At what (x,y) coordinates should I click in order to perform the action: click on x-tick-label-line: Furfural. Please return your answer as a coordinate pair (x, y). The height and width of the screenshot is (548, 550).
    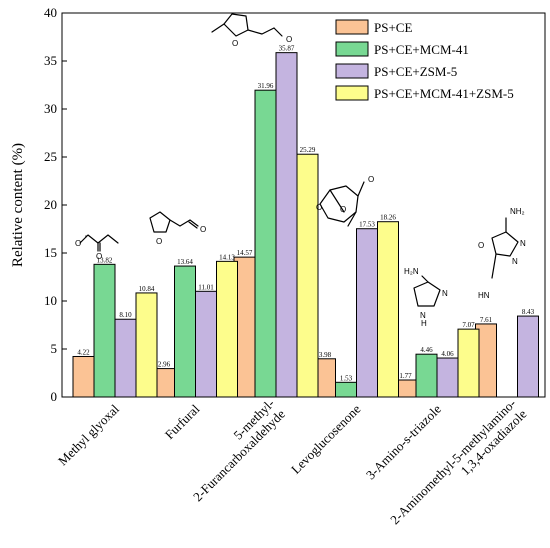
    Looking at the image, I should click on (182, 421).